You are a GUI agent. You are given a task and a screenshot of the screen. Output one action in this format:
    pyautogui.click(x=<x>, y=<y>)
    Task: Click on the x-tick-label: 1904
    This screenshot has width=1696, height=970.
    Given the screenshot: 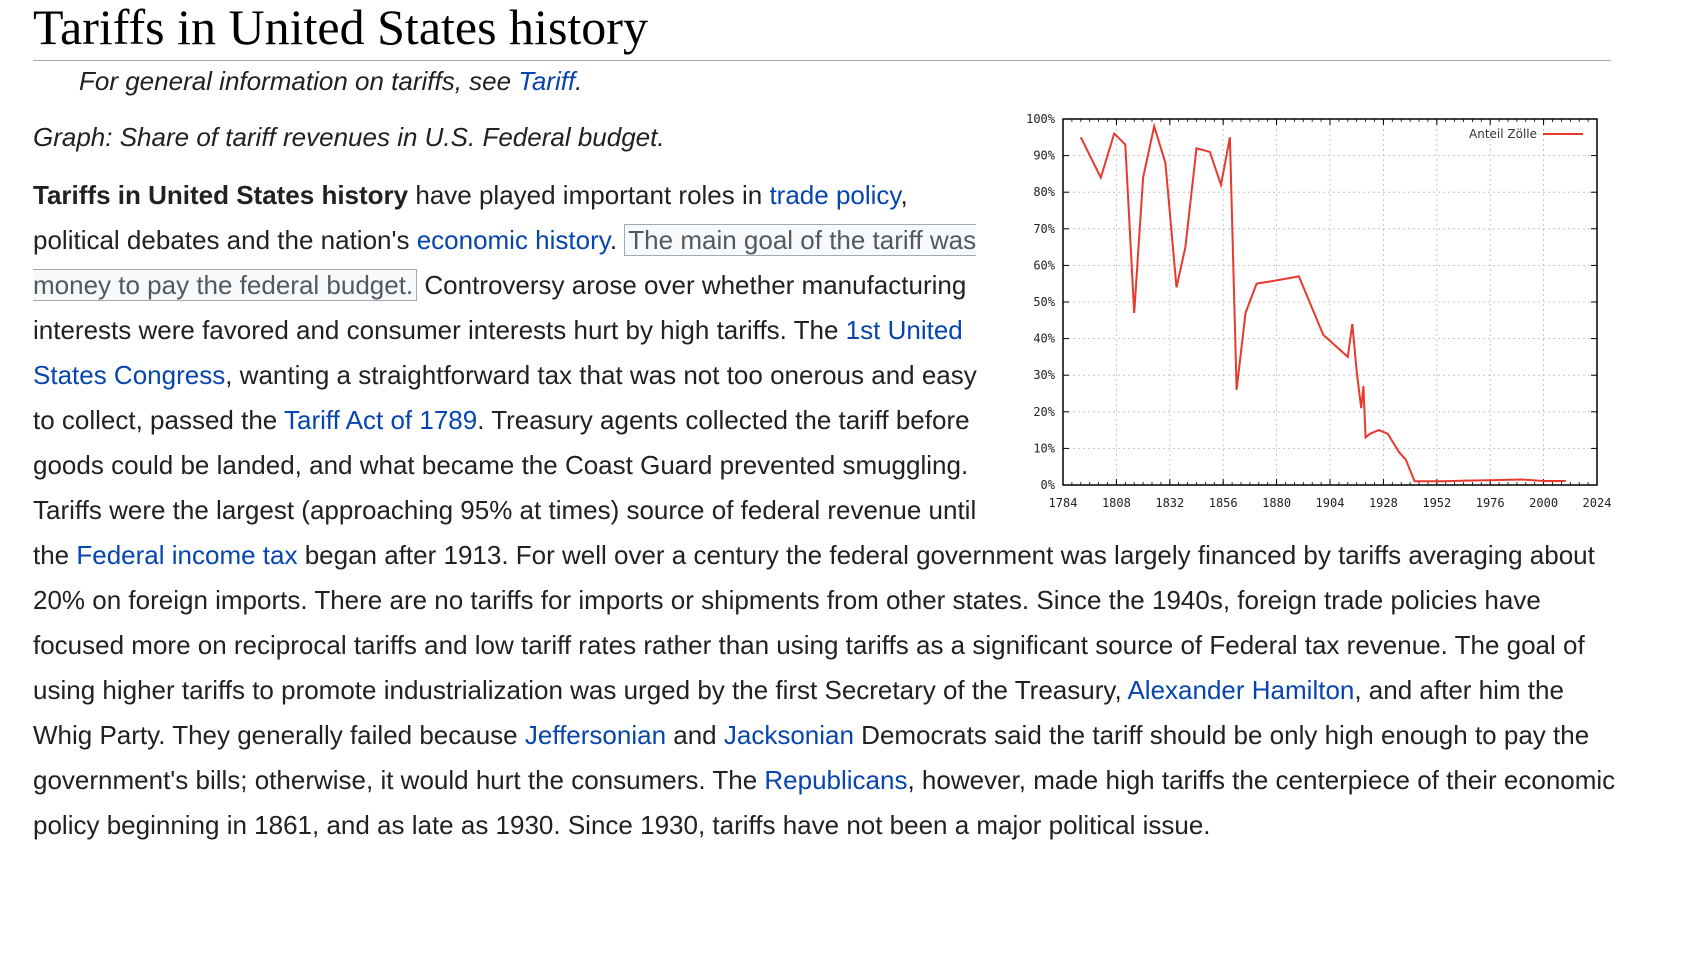 What is the action you would take?
    pyautogui.click(x=1330, y=503)
    